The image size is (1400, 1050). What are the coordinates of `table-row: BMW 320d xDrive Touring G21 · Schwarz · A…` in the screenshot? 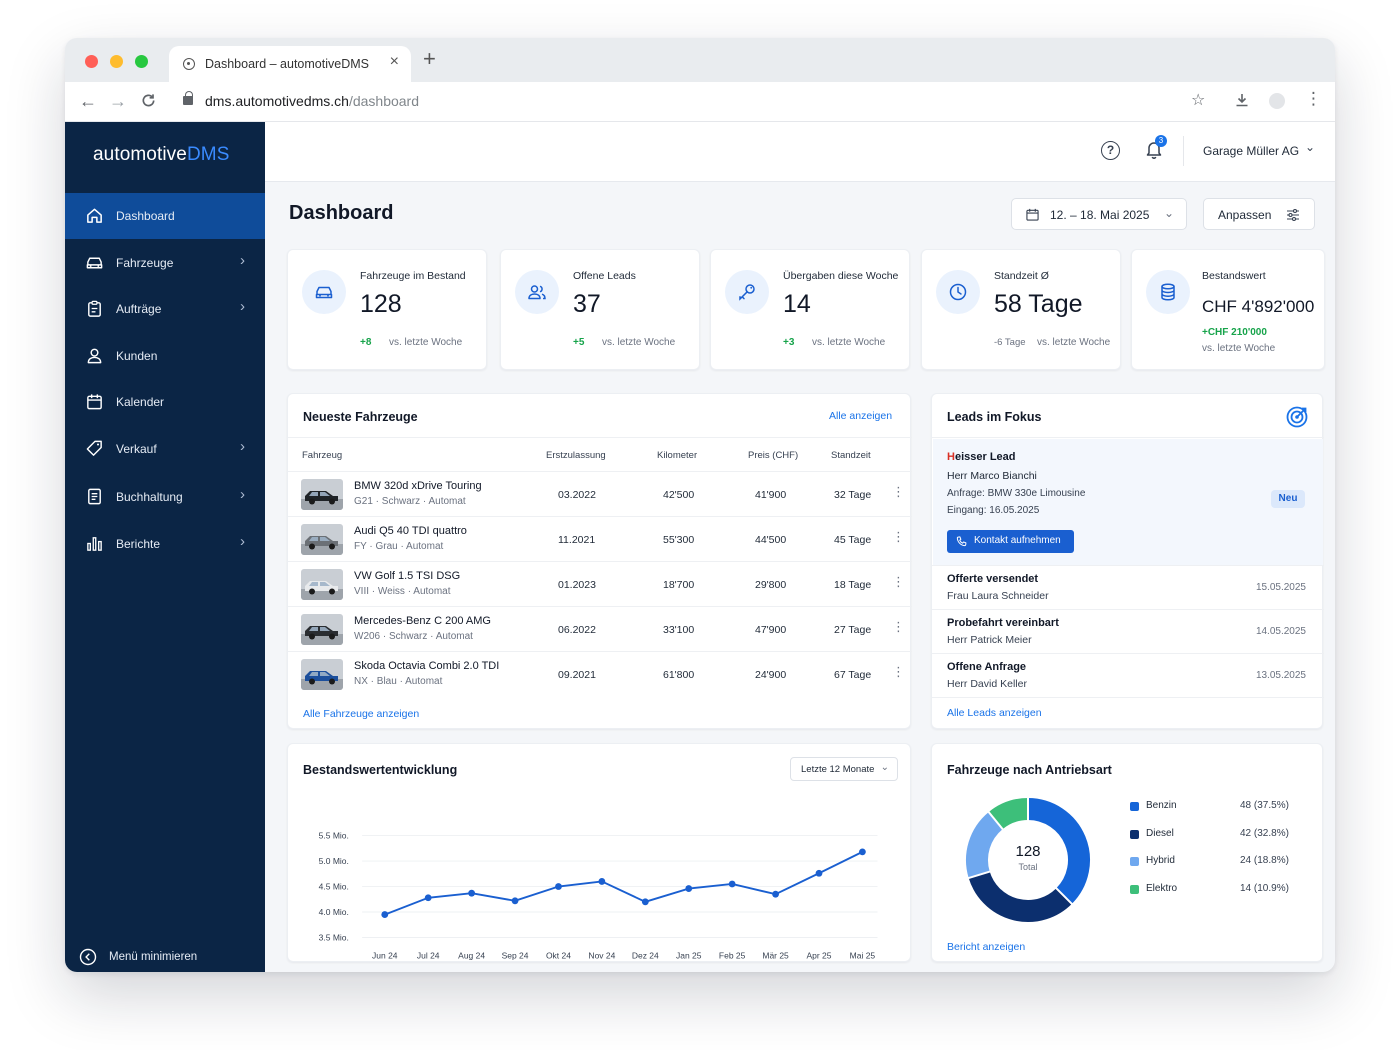 It's located at (600, 493).